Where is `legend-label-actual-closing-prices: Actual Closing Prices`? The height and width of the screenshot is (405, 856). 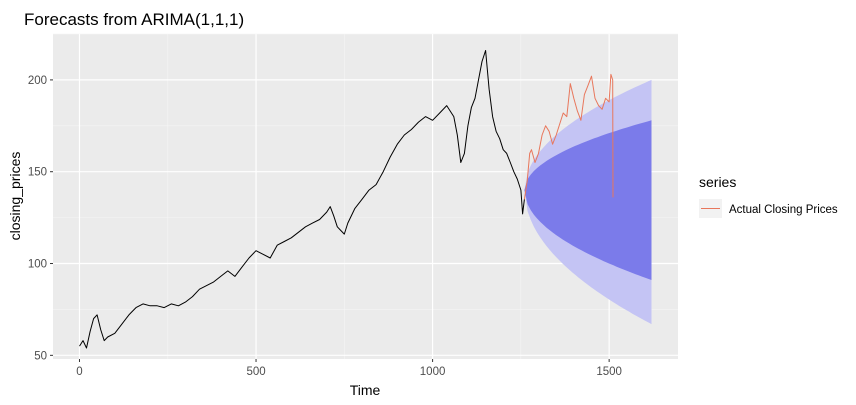 legend-label-actual-closing-prices: Actual Closing Prices is located at coordinates (783, 210).